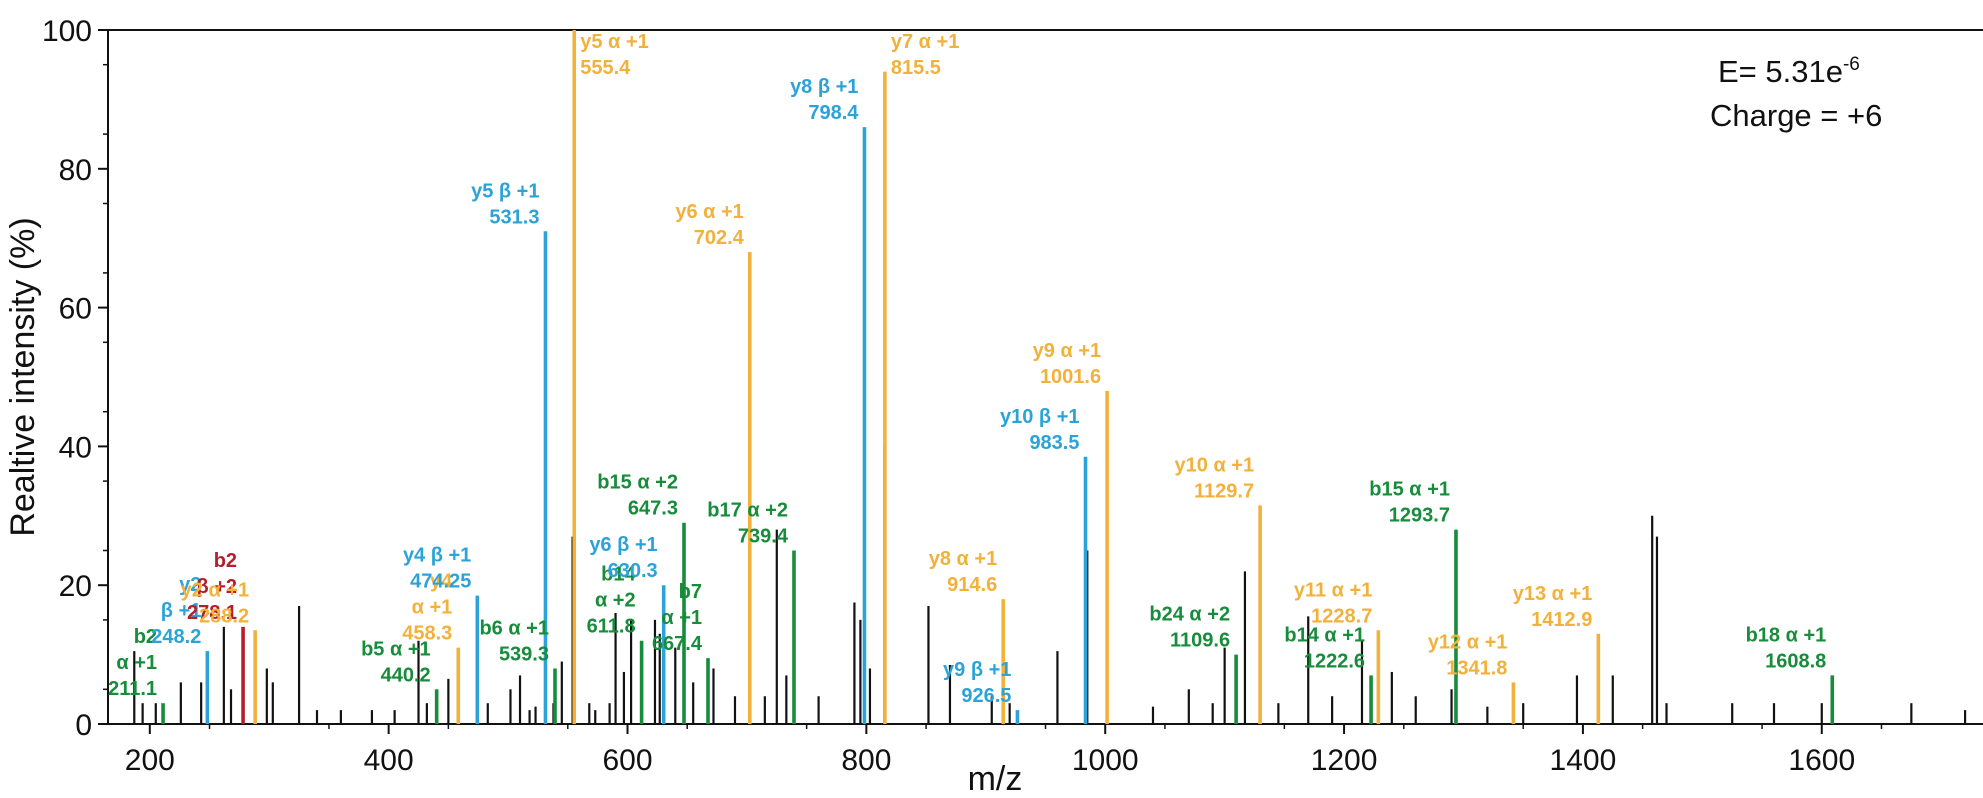 The height and width of the screenshot is (798, 1983). What do you see at coordinates (212, 613) in the screenshot?
I see `peak-annotation-line: 278.1` at bounding box center [212, 613].